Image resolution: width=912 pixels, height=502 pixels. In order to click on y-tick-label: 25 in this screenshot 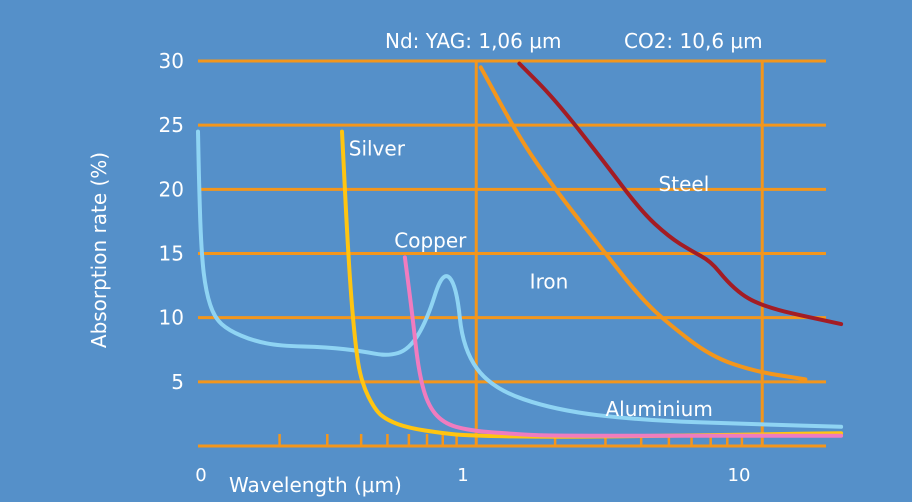, I will do `click(171, 125)`.